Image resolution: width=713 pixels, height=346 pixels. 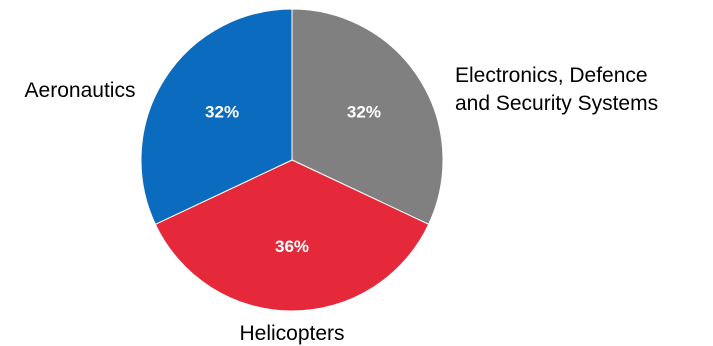 I want to click on pie-slice-aeronautics, so click(x=216, y=116).